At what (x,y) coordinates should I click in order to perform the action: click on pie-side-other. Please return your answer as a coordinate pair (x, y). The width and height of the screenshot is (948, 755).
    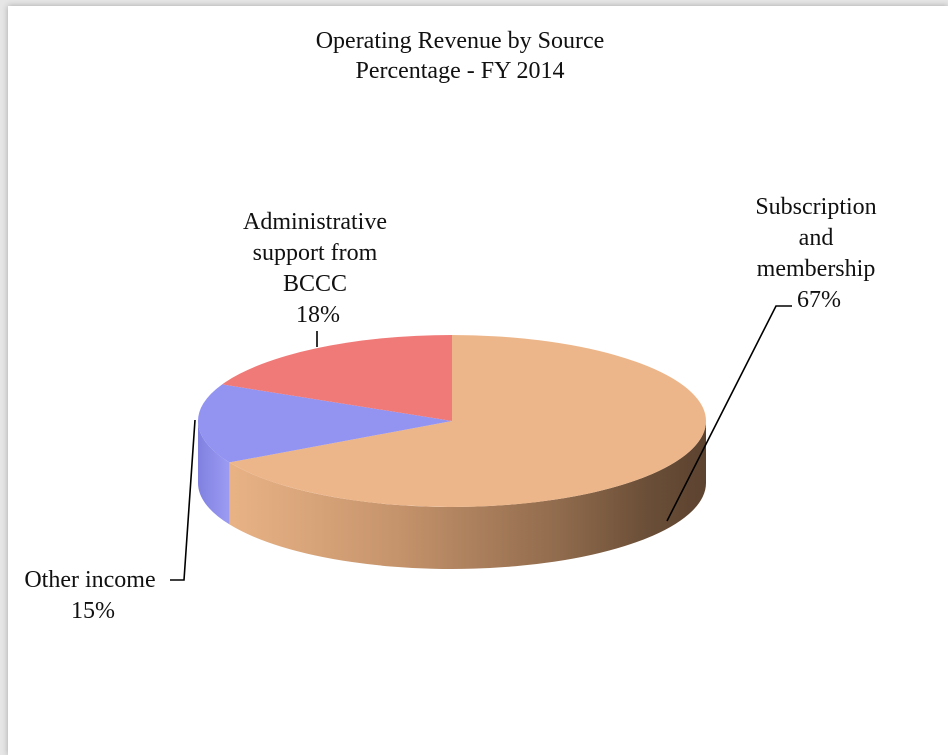
    Looking at the image, I should click on (214, 473).